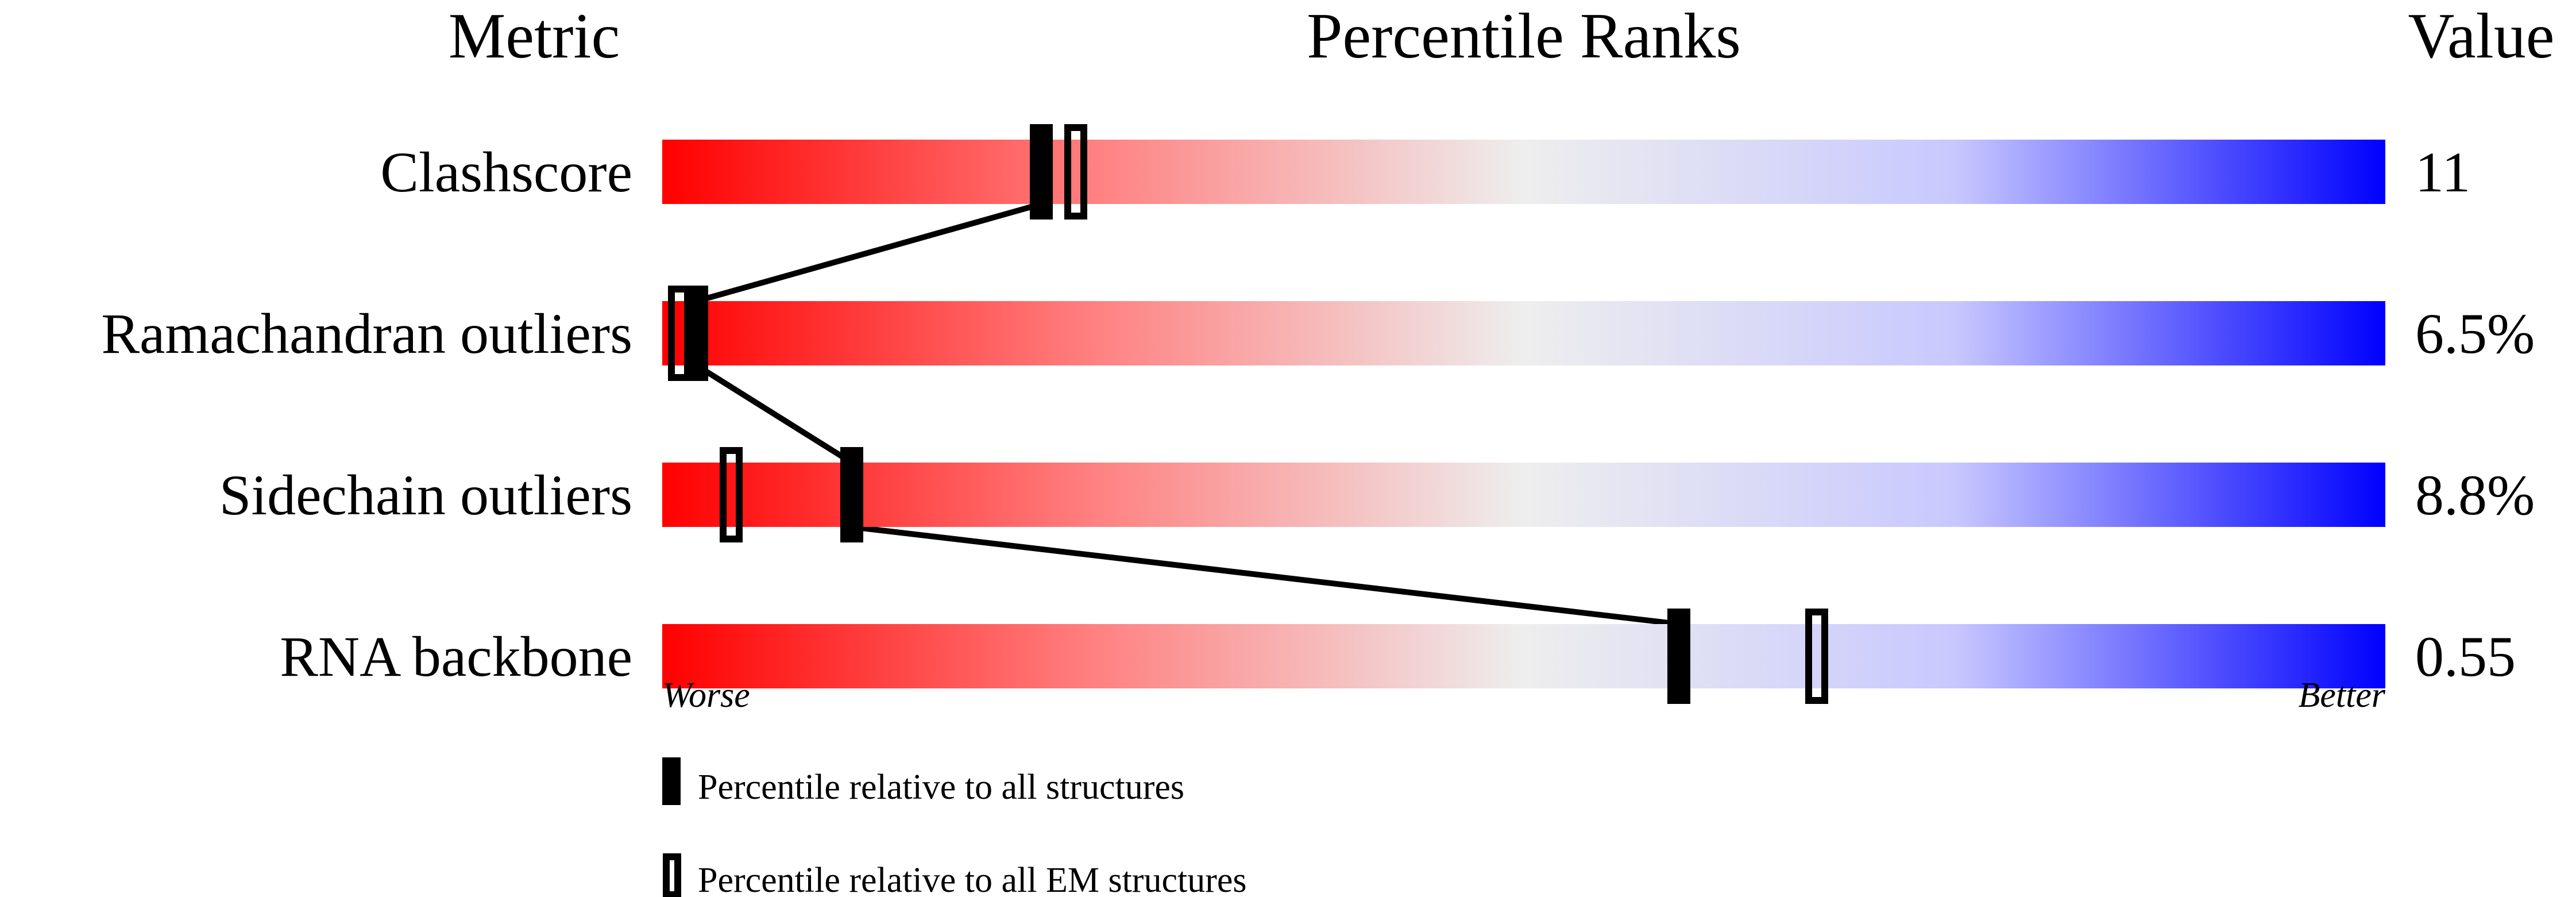  I want to click on legend-em-structures: Percentile relative to all EM structures, so click(972, 879).